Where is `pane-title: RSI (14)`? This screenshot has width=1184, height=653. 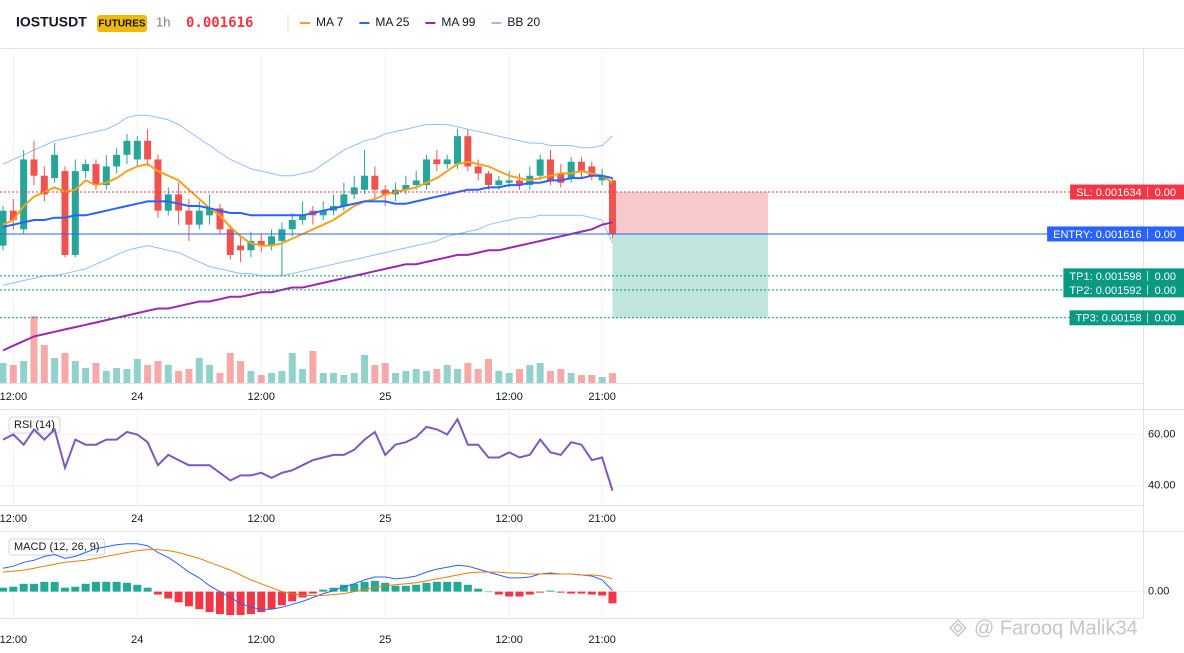
pane-title: RSI (14) is located at coordinates (34, 425).